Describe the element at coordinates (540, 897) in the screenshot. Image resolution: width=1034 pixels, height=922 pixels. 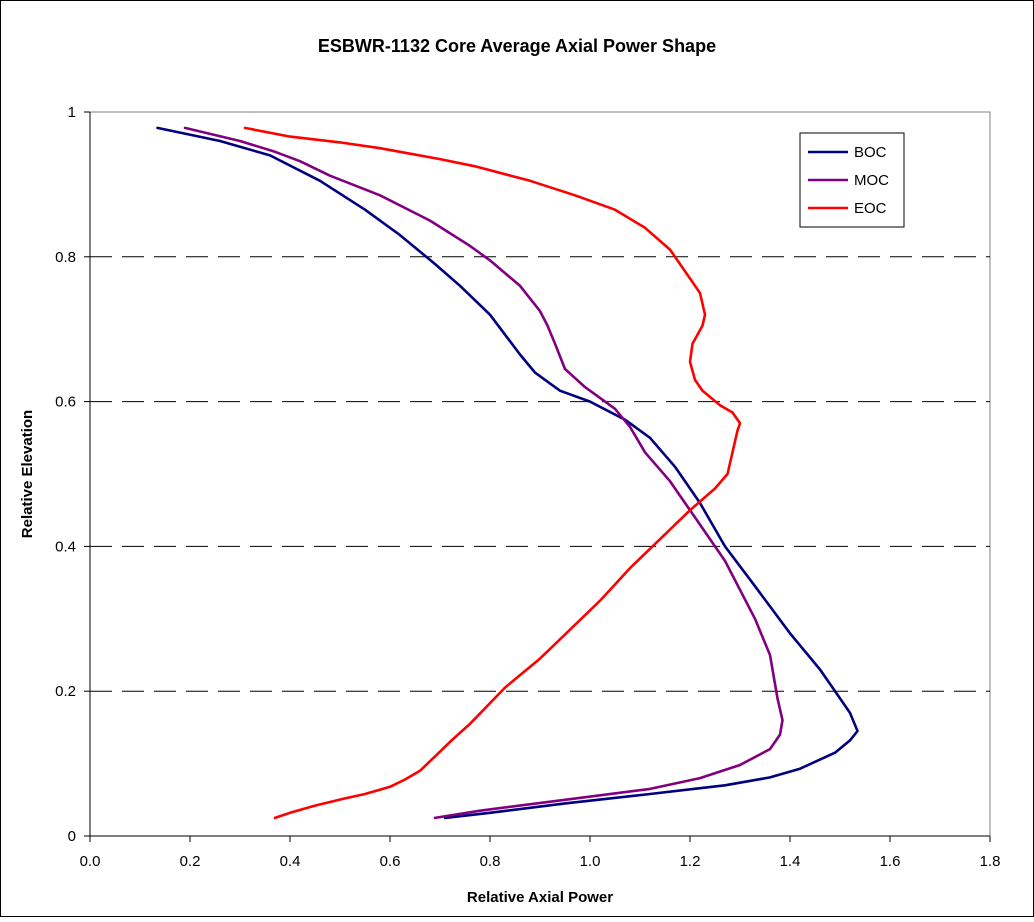
I see `x-axis-label: Relative Axial Power` at that location.